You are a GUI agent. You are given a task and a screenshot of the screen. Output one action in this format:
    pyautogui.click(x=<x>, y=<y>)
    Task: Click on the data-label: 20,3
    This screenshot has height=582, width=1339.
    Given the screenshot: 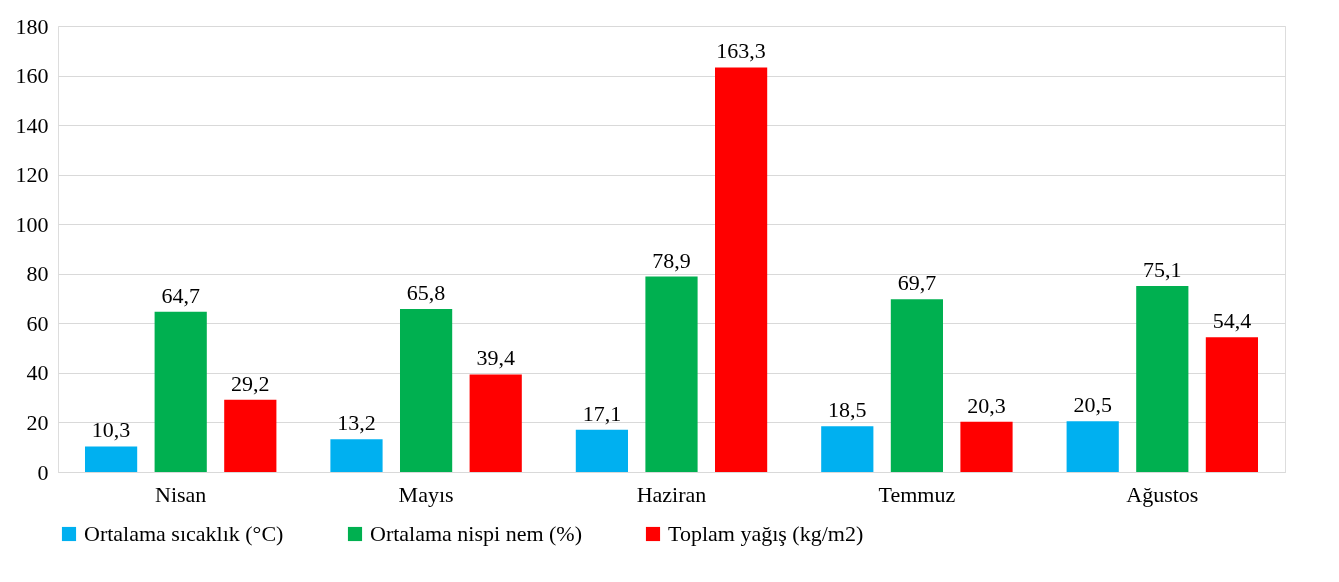 What is the action you would take?
    pyautogui.click(x=986, y=405)
    